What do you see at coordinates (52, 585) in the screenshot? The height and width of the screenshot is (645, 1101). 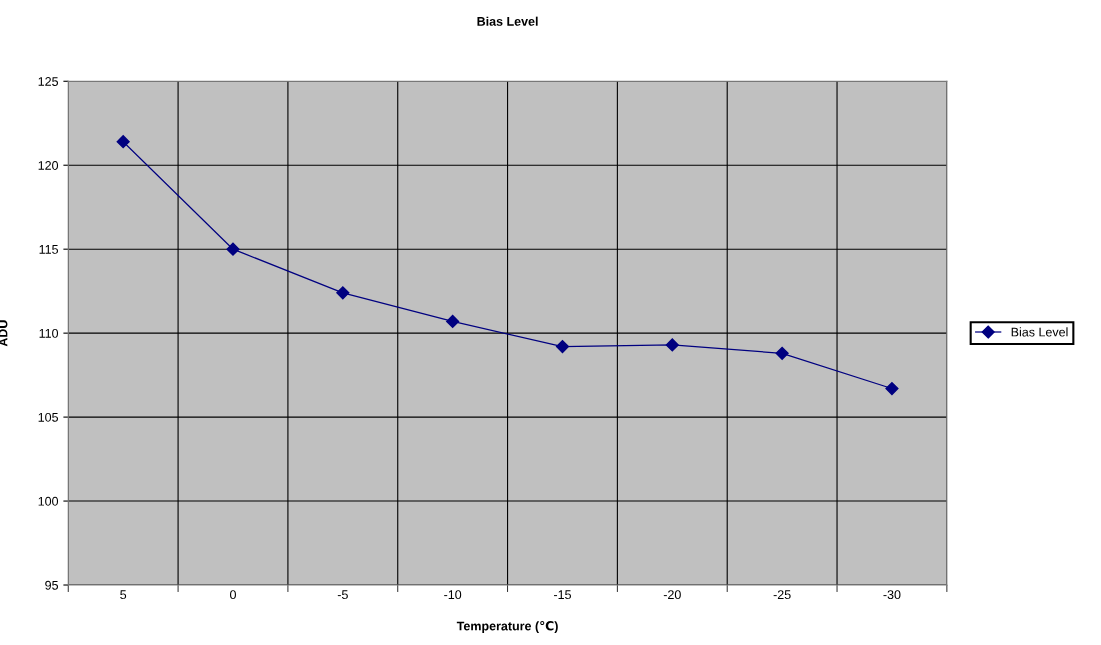 I see `y-tick-label: 95` at bounding box center [52, 585].